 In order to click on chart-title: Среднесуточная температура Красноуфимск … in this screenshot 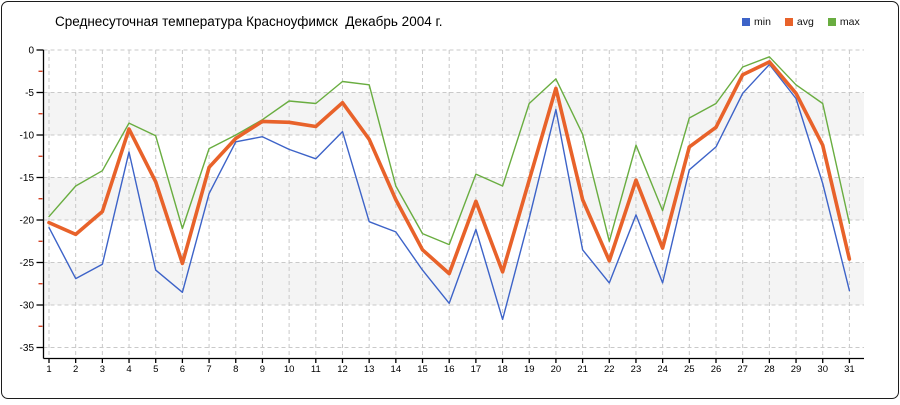, I will do `click(249, 21)`.